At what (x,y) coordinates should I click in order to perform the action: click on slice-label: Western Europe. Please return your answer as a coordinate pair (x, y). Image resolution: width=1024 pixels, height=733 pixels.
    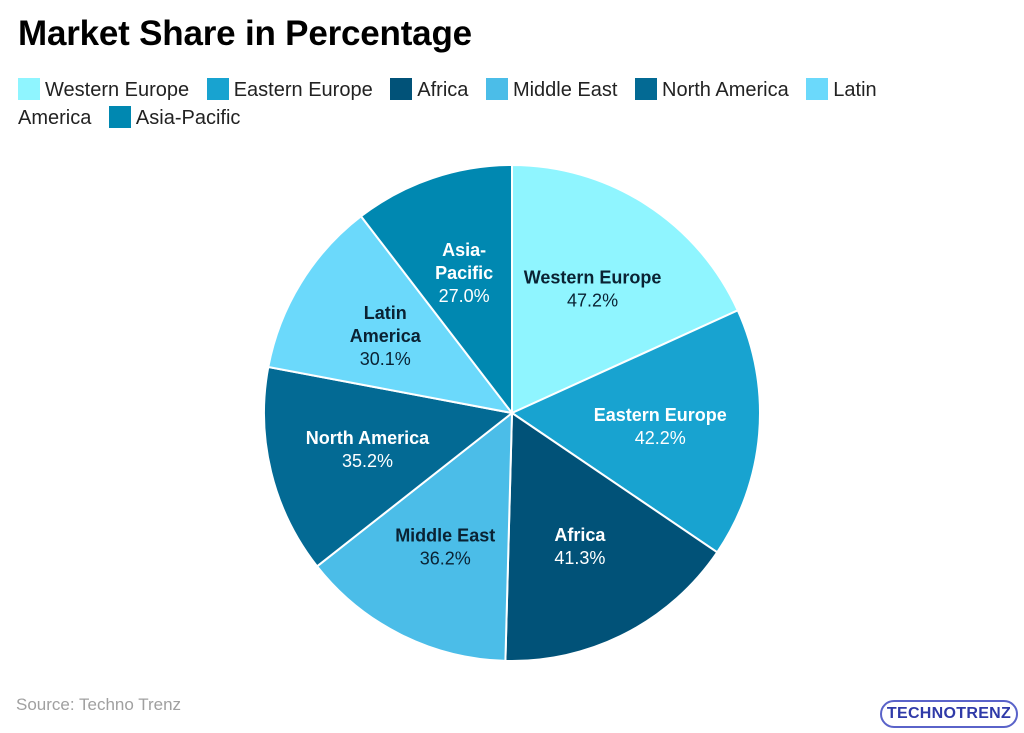
    Looking at the image, I should click on (593, 277).